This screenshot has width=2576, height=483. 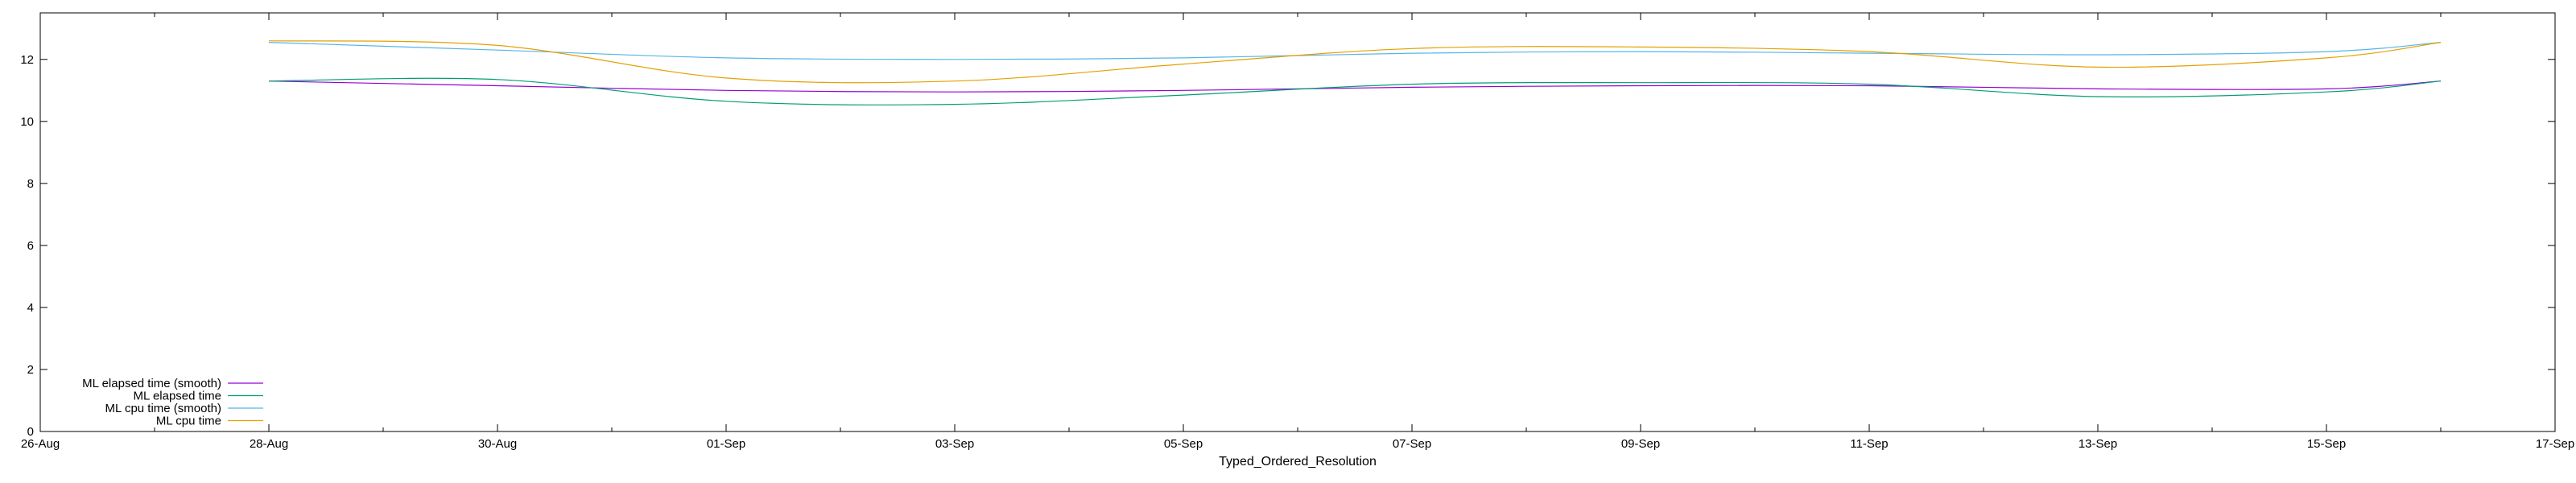 I want to click on x-tick-label: 17-Sep, so click(x=2555, y=444).